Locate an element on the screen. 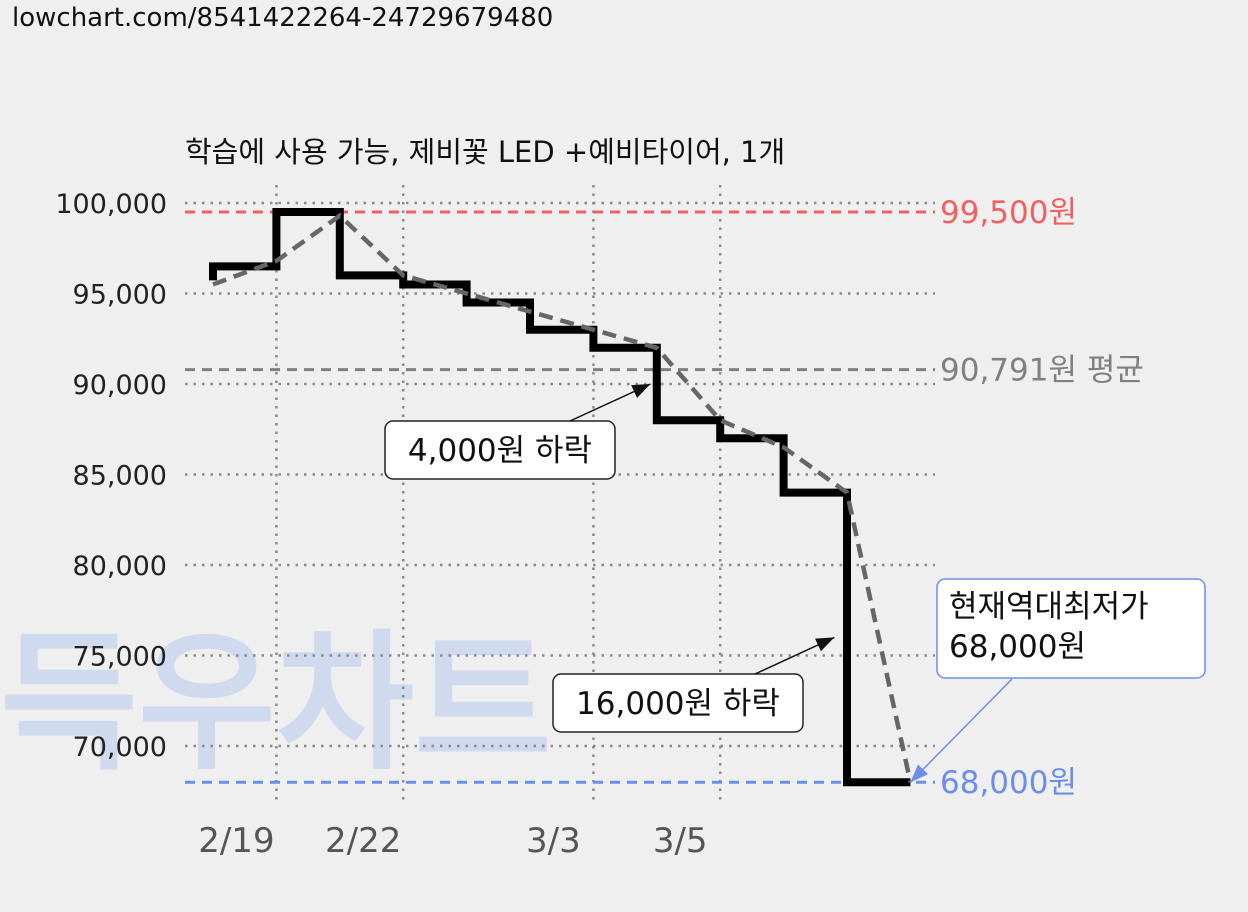  reference-label: 90,791원 평균 is located at coordinates (1042, 371).